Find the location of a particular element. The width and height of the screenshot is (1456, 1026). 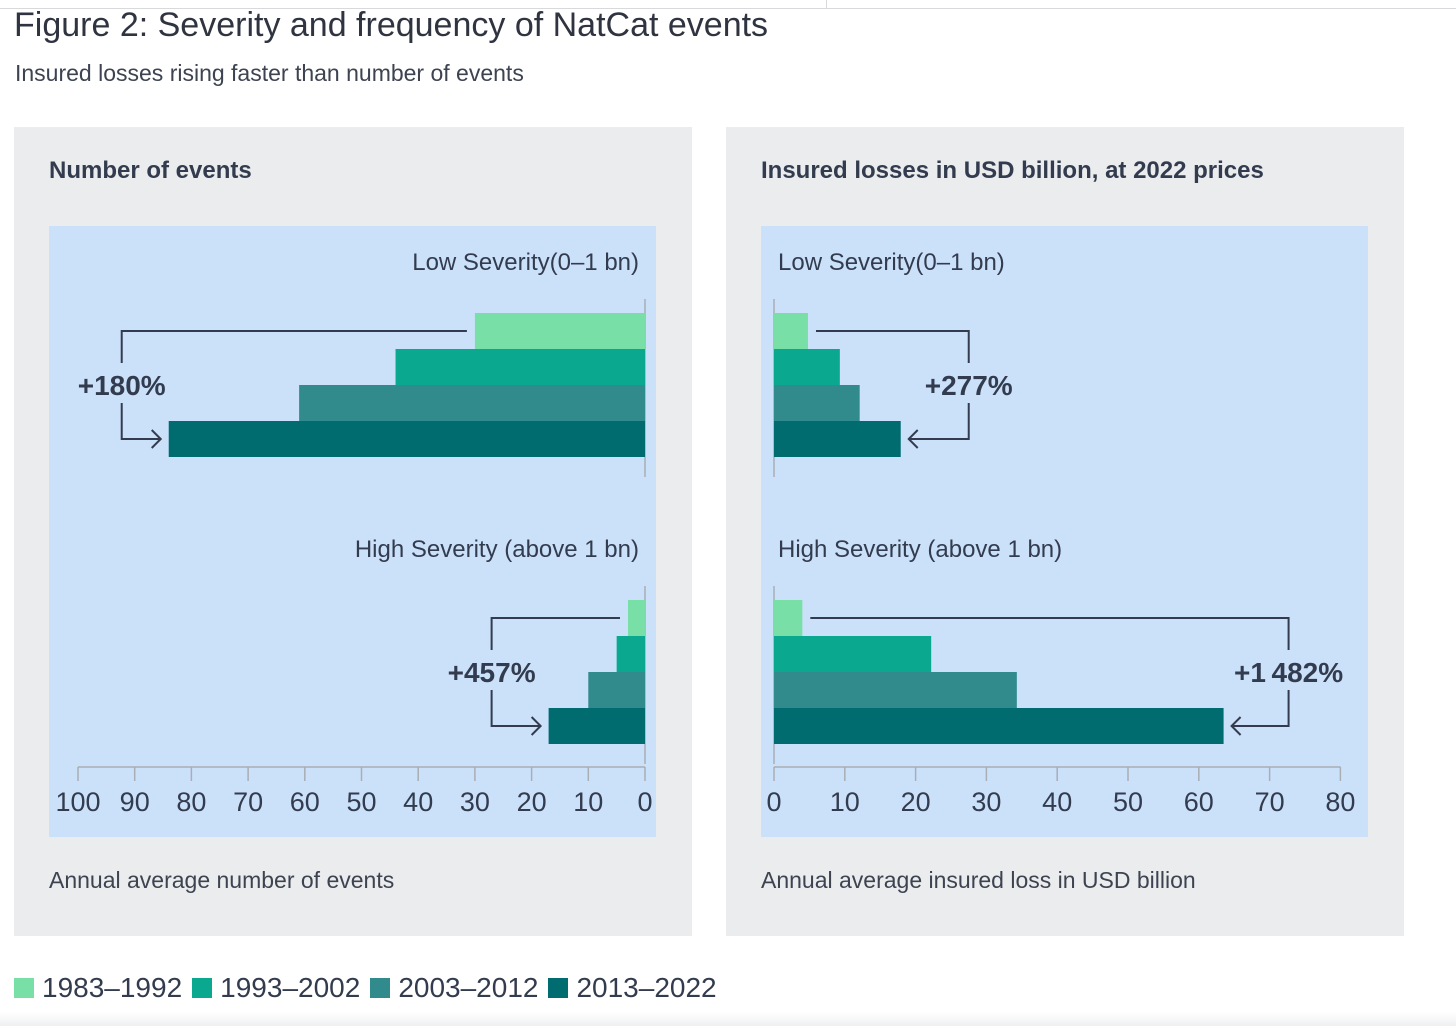

legend-label: 1993–2002 is located at coordinates (290, 987).